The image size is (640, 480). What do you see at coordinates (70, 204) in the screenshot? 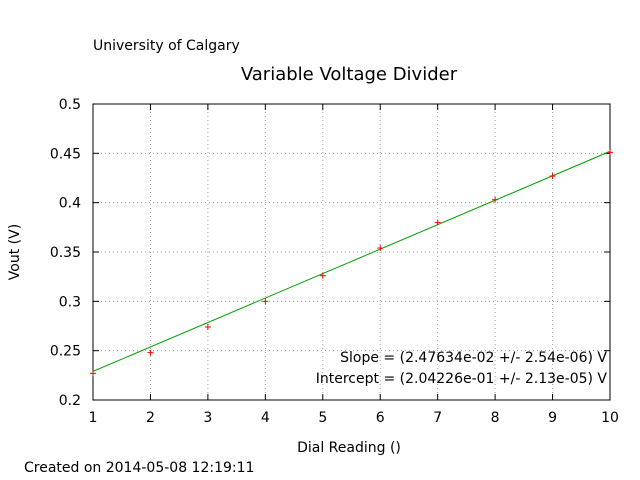
I see `y-tick-label: 0.4` at bounding box center [70, 204].